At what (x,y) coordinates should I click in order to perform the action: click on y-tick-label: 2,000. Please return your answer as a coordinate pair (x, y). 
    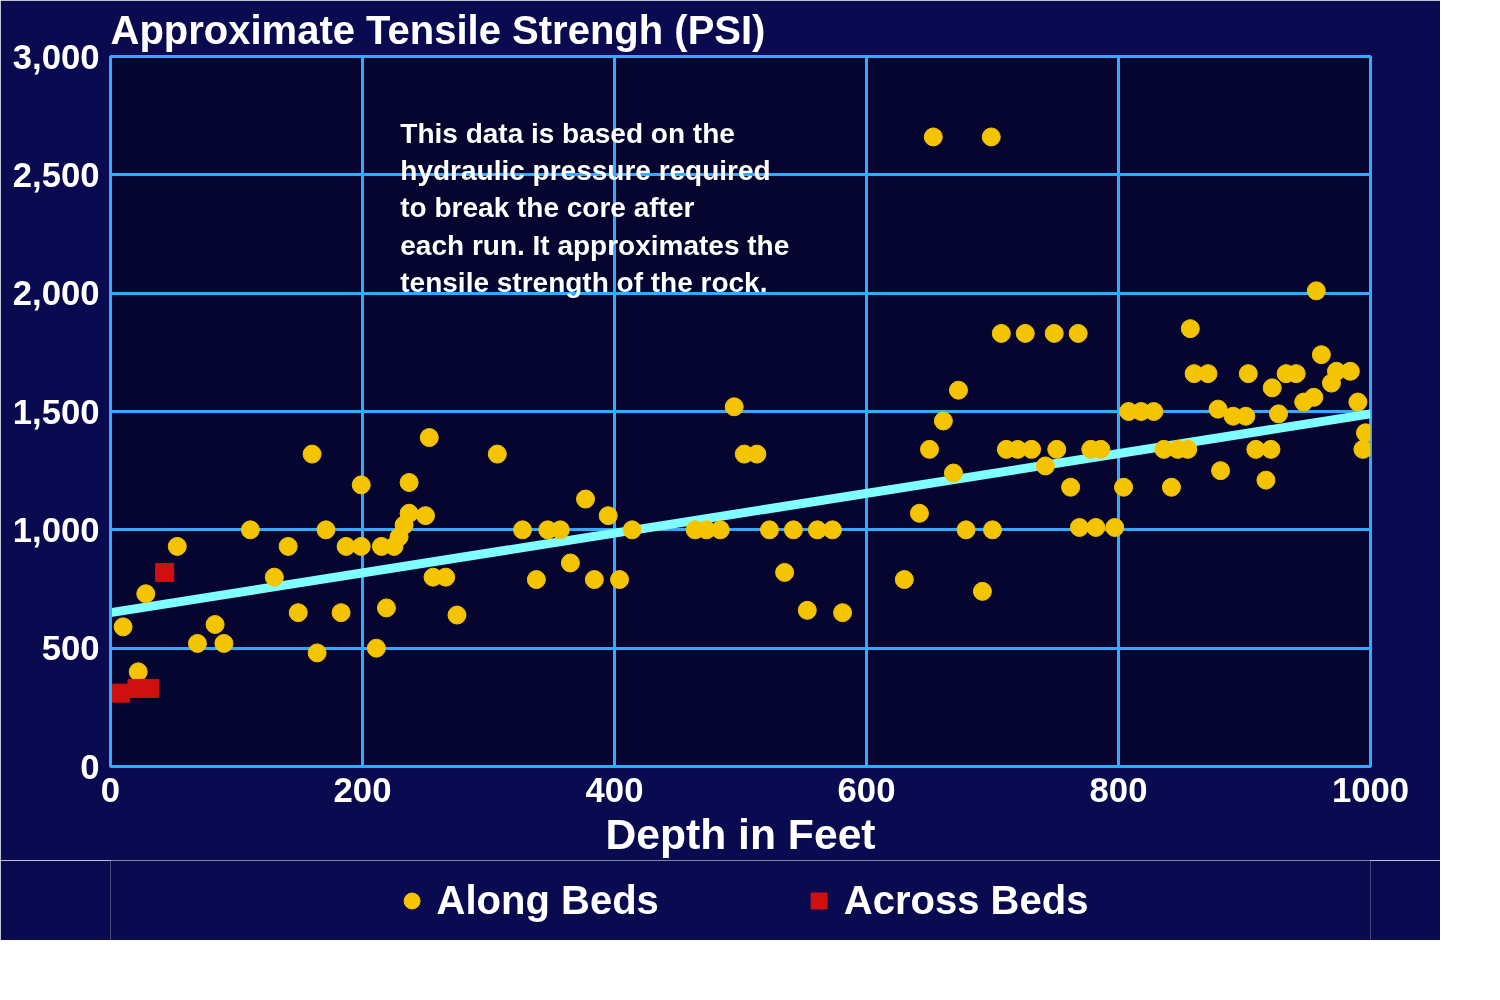
    Looking at the image, I should click on (56, 293).